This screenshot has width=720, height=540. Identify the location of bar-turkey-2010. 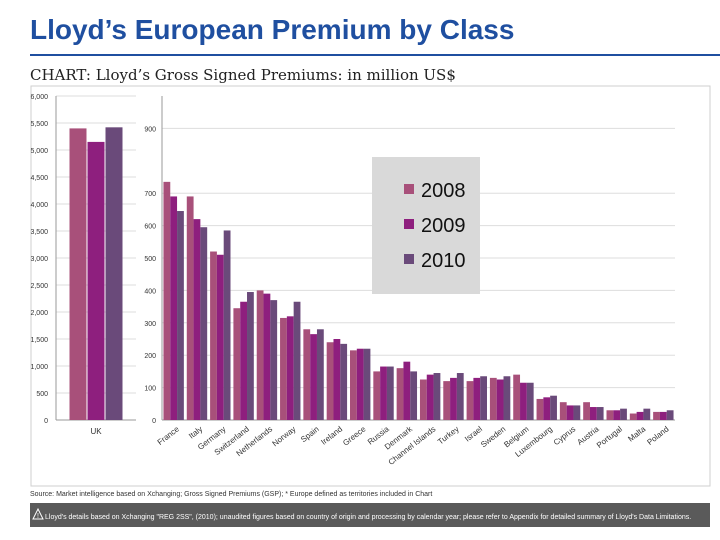
(460, 396).